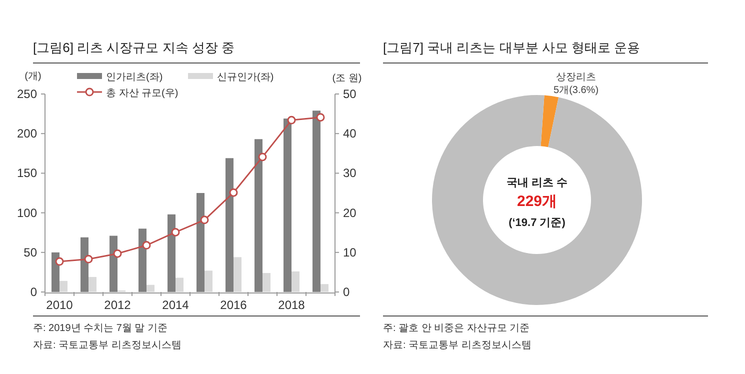 The image size is (745, 374). Describe the element at coordinates (100, 328) in the screenshot. I see `annotation: 주: 2019년 수치는 7월 말 기준` at that location.